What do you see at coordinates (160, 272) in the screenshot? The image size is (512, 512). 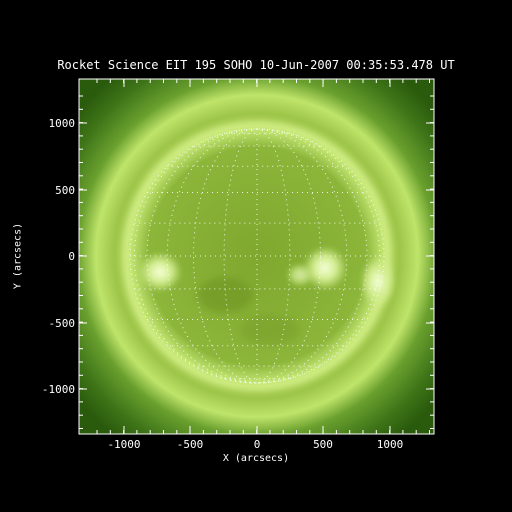 I see `active-region-east` at bounding box center [160, 272].